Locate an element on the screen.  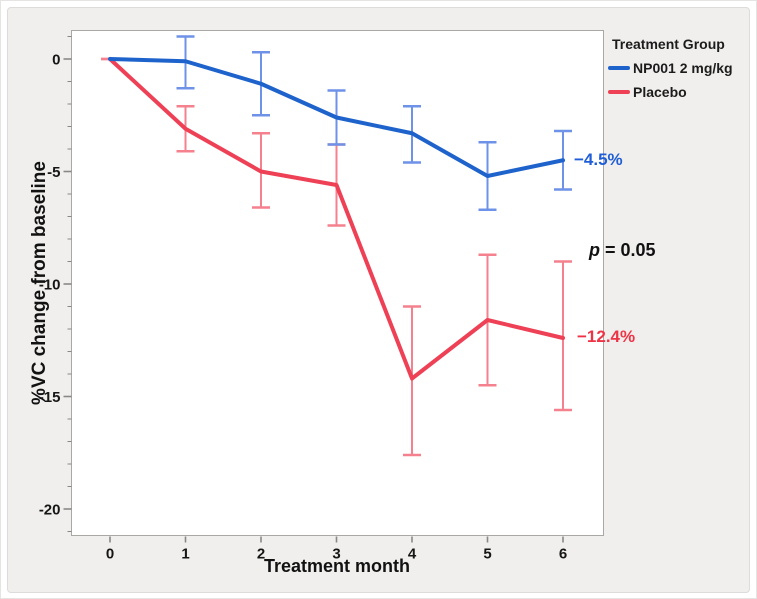
svg-text: -5 is located at coordinates (53, 172).